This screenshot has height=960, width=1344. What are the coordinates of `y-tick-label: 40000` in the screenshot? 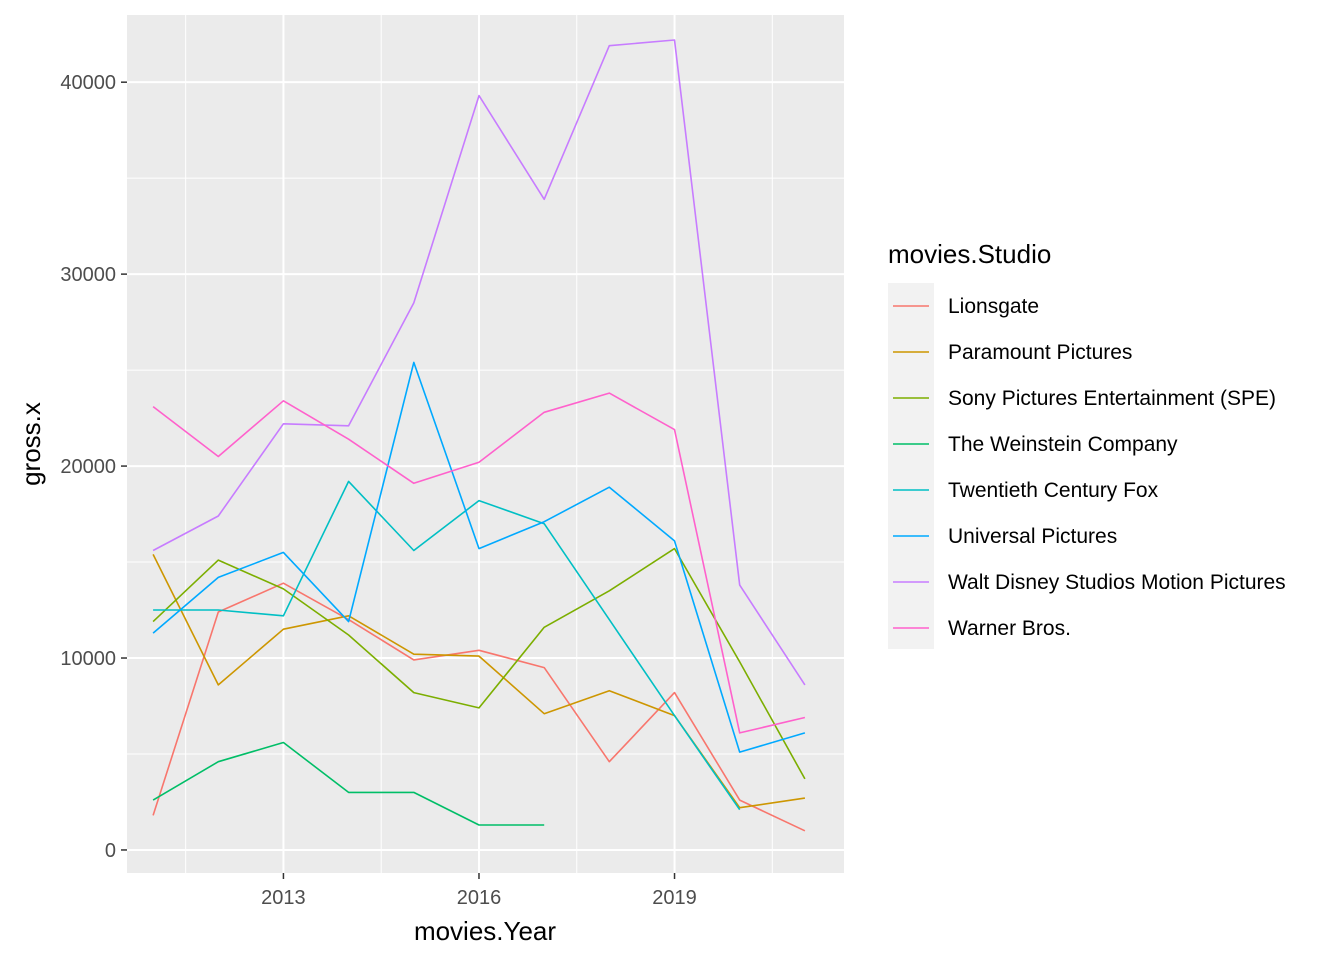 It's located at (88, 83).